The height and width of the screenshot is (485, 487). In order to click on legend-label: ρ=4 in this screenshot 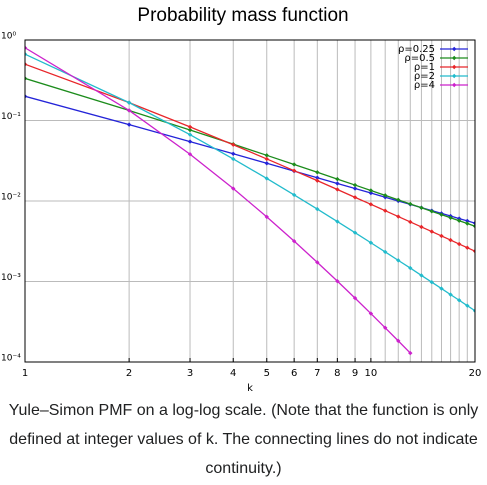, I will do `click(424, 85)`.